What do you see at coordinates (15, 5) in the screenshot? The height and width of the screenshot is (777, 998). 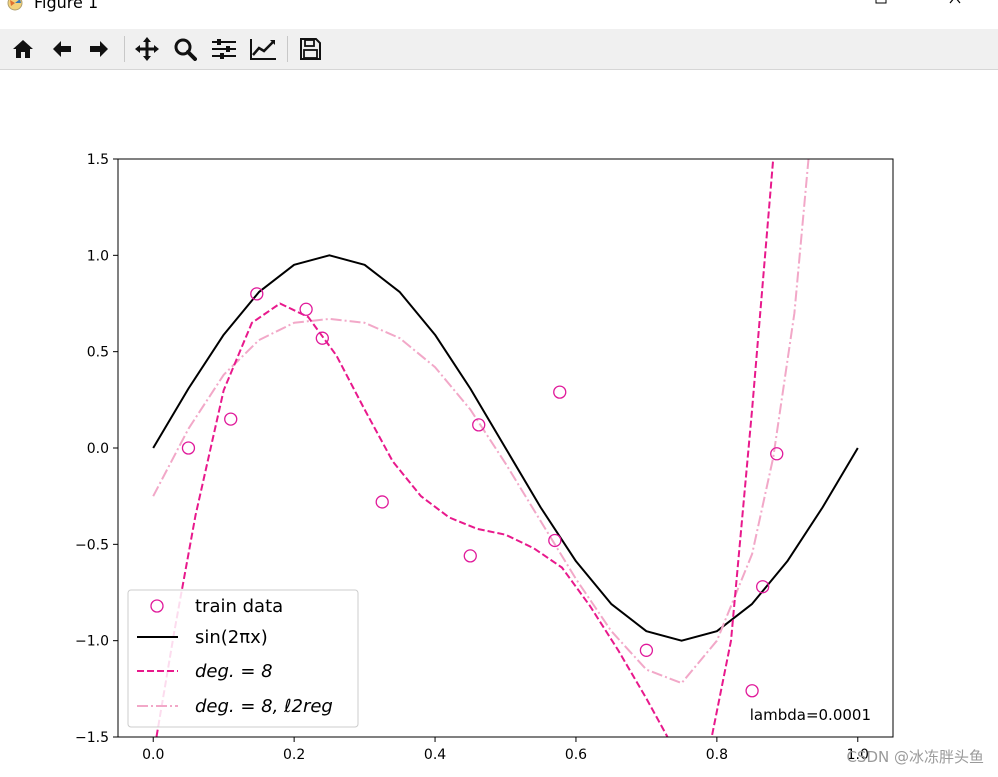 I see `matplotlib-app-icon` at bounding box center [15, 5].